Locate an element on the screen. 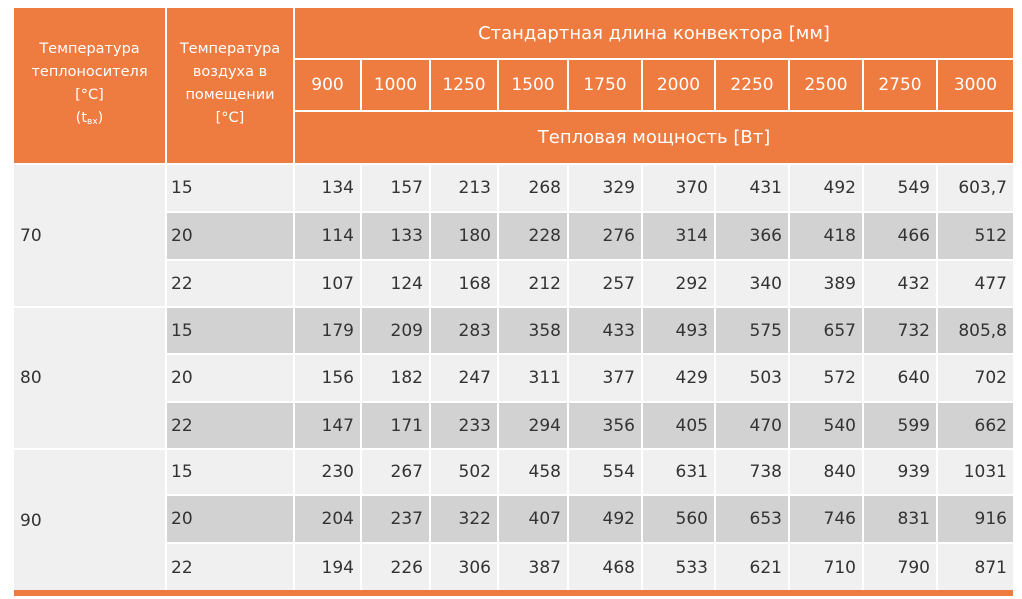 This screenshot has height=599, width=1022. power-value-cell: 631 is located at coordinates (691, 472).